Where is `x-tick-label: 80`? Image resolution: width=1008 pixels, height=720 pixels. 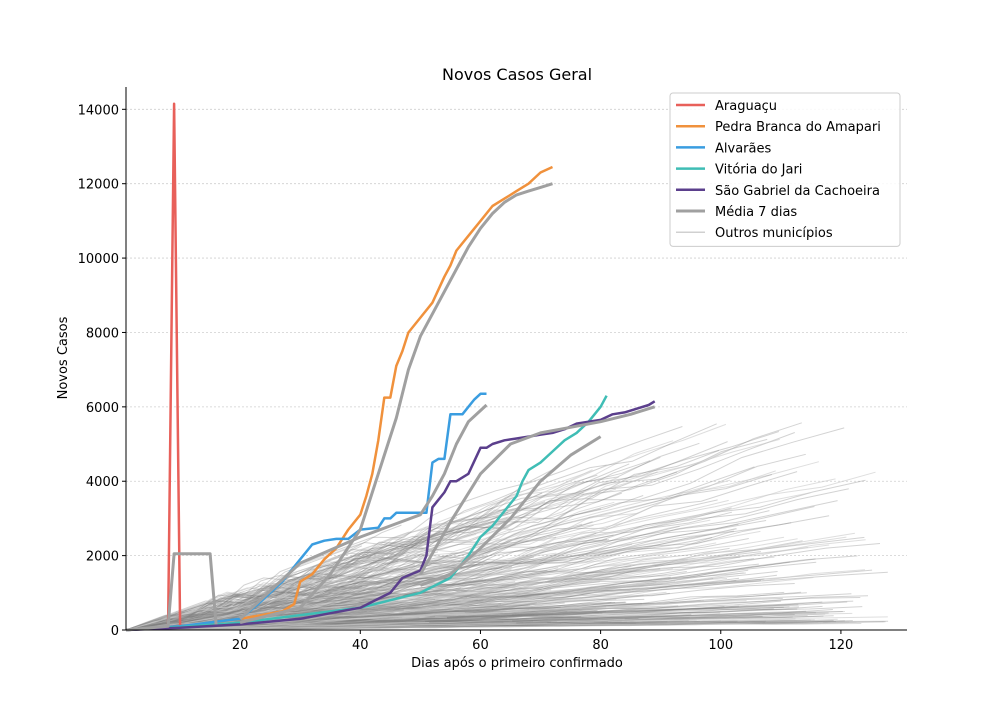 x-tick-label: 80 is located at coordinates (600, 645).